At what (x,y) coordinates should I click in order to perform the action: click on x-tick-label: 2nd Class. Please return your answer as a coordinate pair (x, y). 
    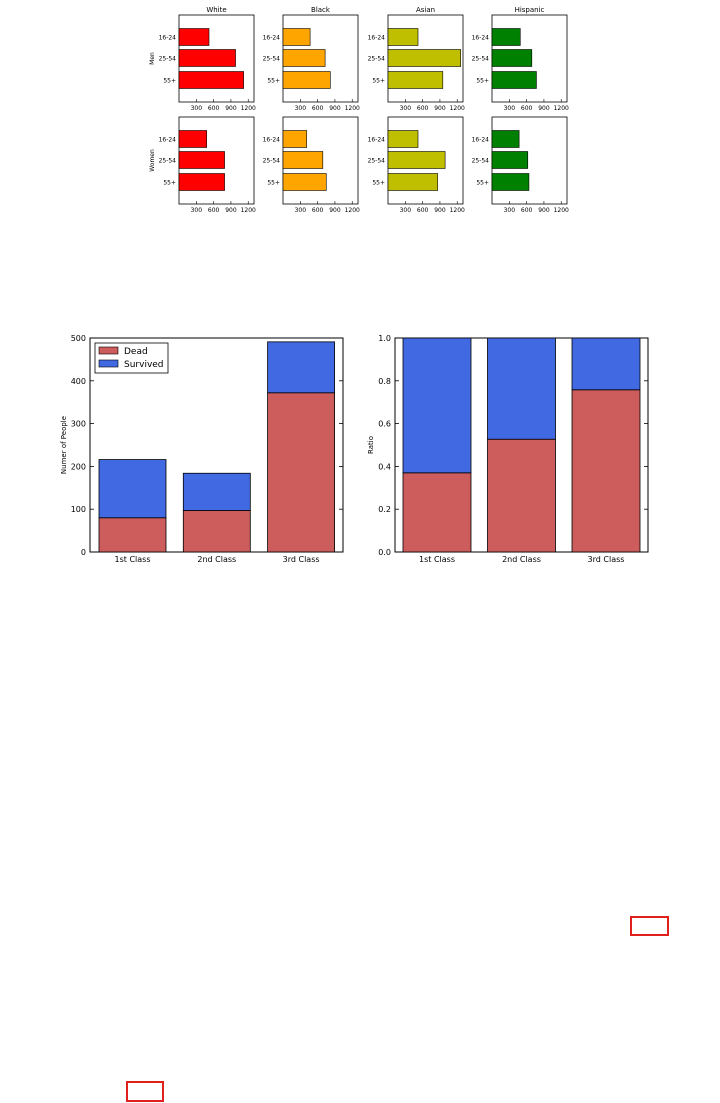
    Looking at the image, I should click on (216, 559).